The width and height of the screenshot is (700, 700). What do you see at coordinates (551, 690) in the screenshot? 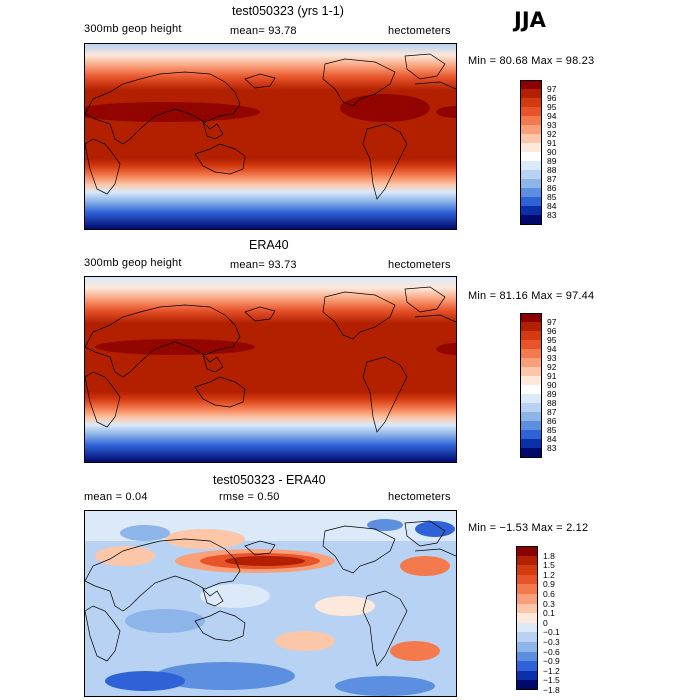
I see `colorbar-label: −1.8` at bounding box center [551, 690].